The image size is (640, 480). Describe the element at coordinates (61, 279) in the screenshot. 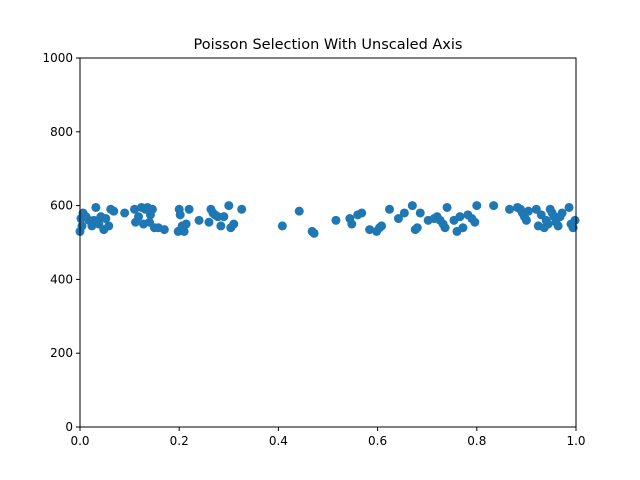

I see `y-tick-label: 400` at that location.